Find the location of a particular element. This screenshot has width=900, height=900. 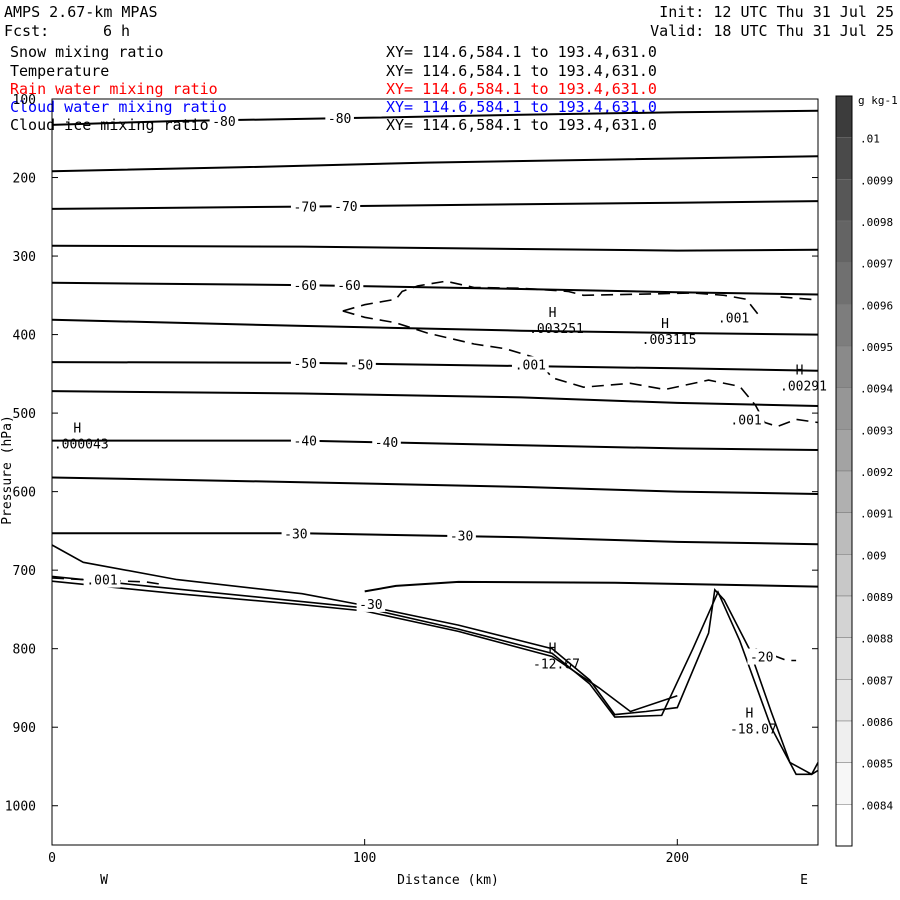

field-name: Snow mixing ratio is located at coordinates (87, 52).